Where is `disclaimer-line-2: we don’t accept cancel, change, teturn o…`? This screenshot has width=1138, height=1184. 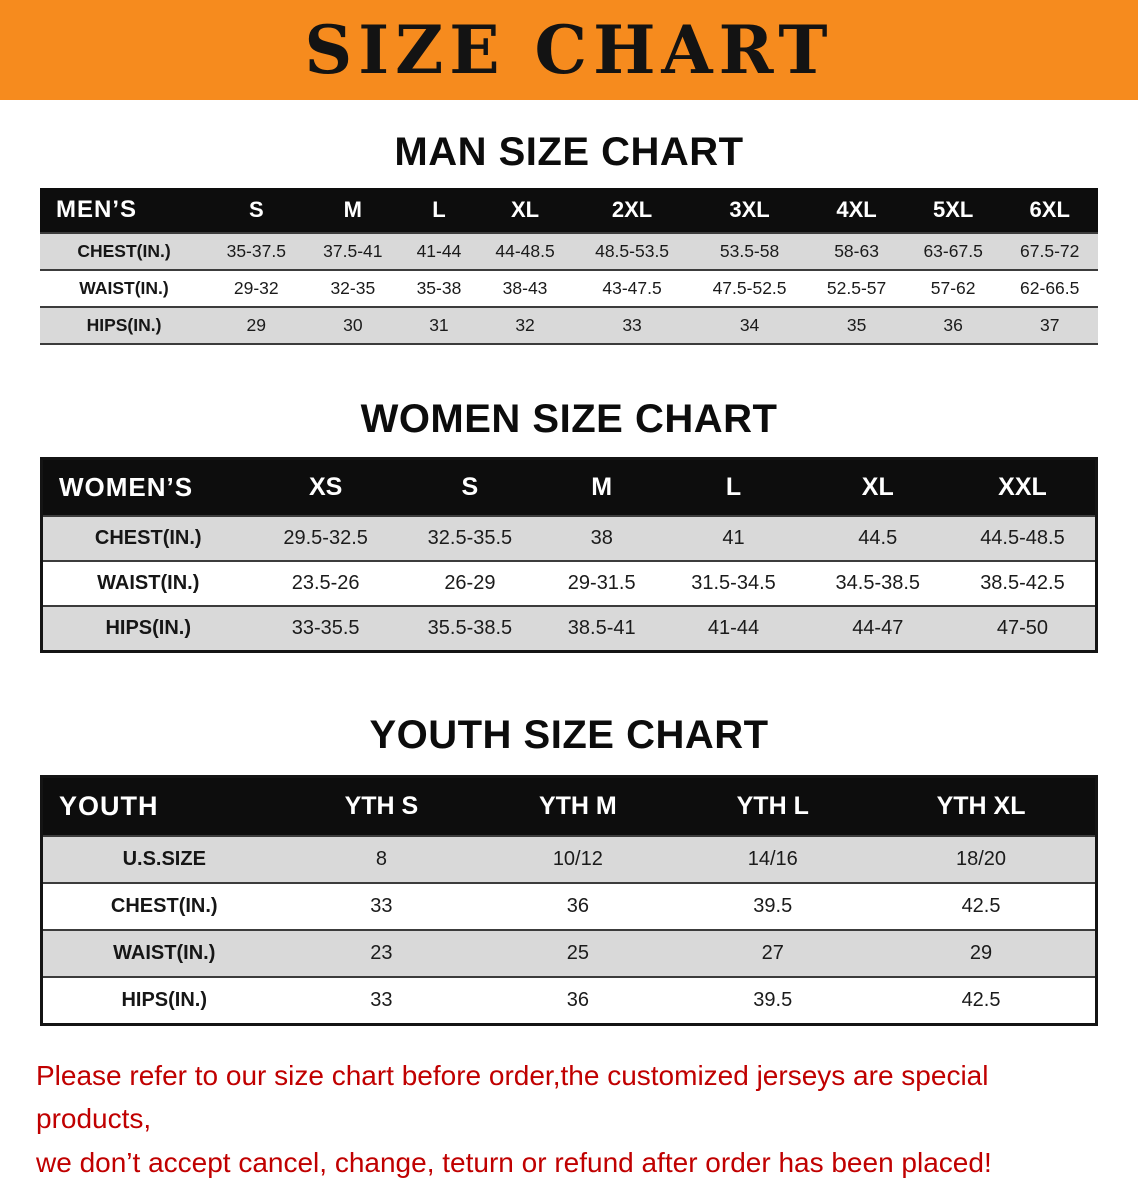 disclaimer-line-2: we don’t accept cancel, change, teturn o… is located at coordinates (514, 1162).